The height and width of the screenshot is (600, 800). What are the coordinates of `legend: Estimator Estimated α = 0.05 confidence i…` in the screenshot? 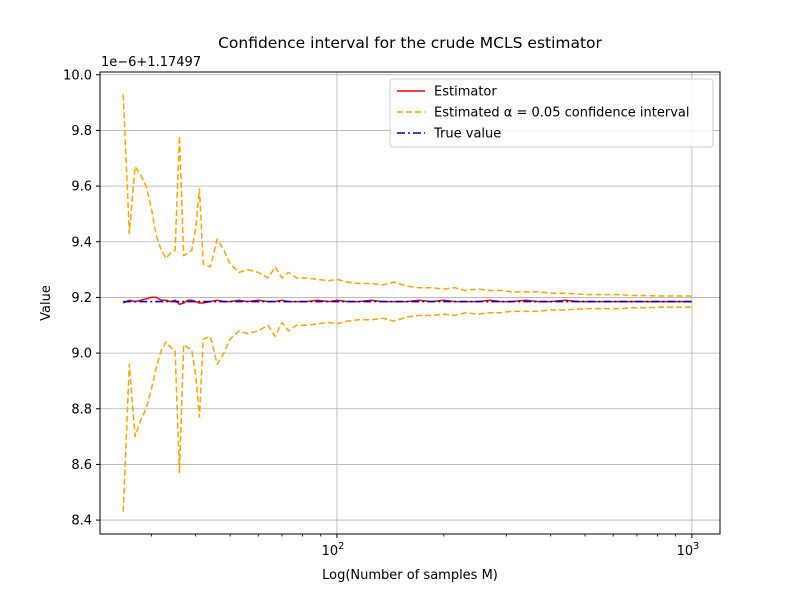 It's located at (551, 113).